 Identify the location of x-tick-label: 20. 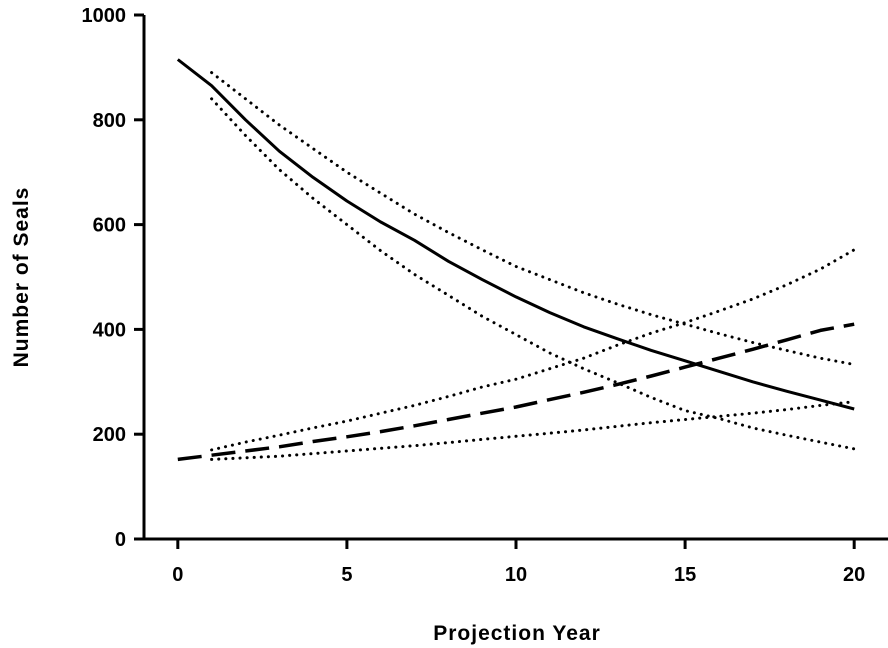
(854, 575).